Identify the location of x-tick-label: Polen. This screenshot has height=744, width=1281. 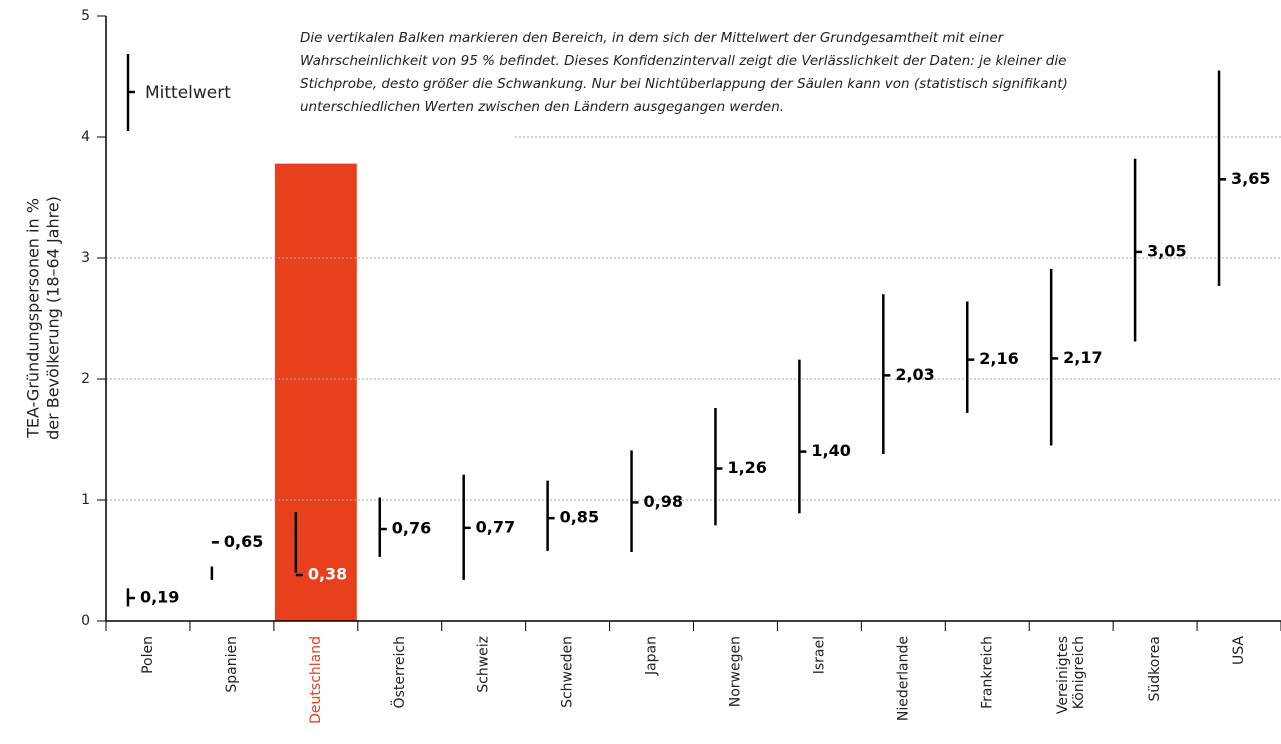
(148, 655).